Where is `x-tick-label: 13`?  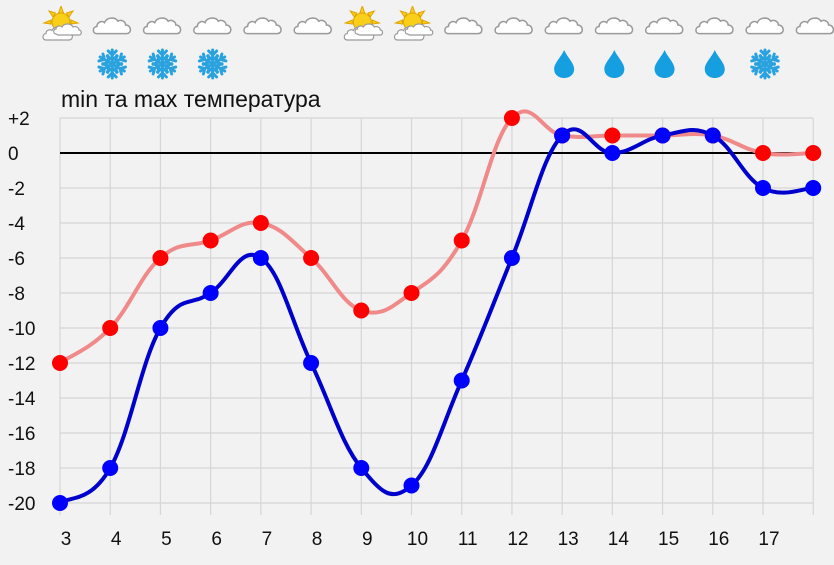
x-tick-label: 13 is located at coordinates (568, 539).